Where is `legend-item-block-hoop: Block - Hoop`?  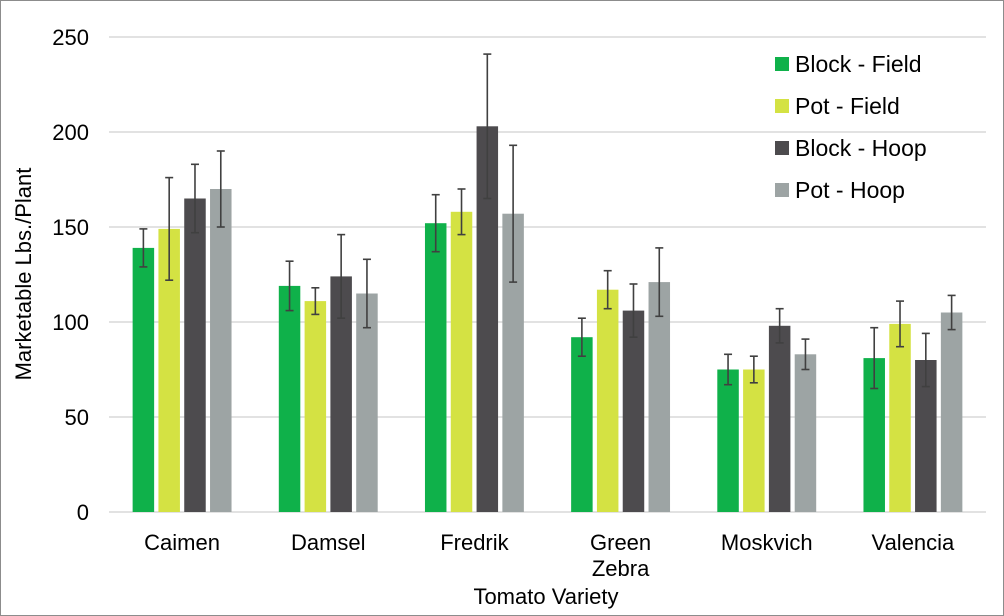 legend-item-block-hoop: Block - Hoop is located at coordinates (851, 148).